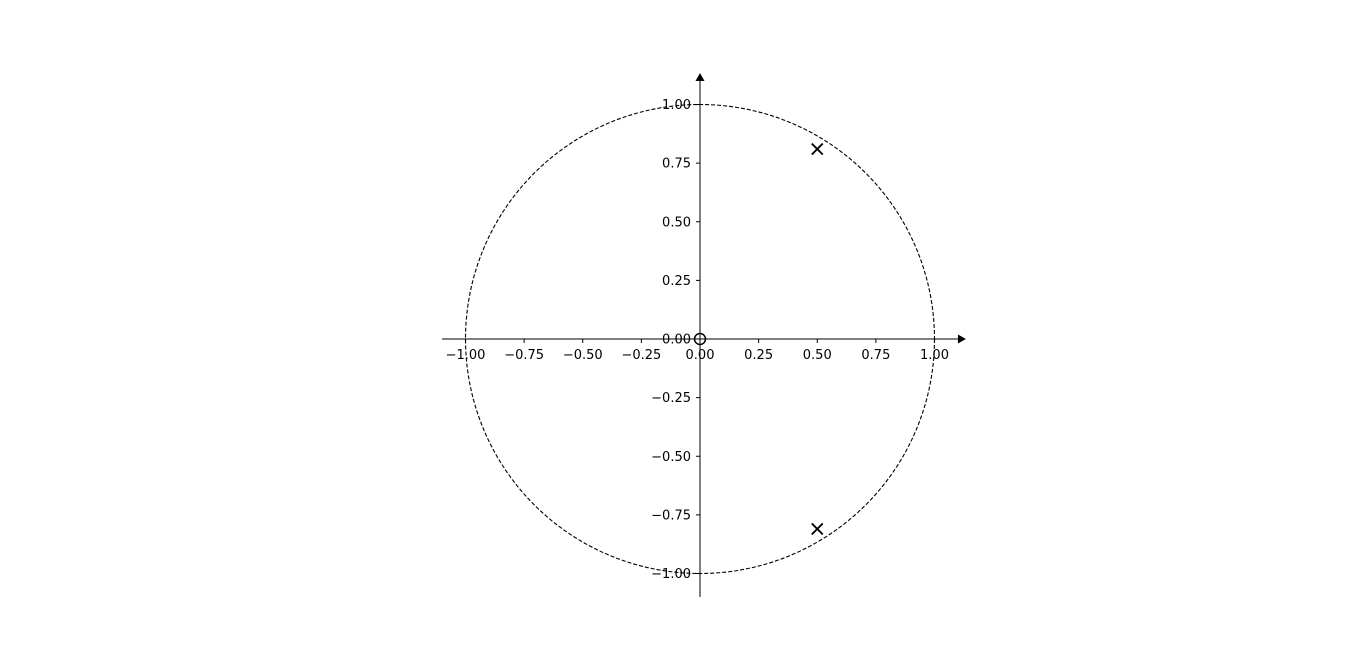 This screenshot has width=1366, height=671. Describe the element at coordinates (676, 164) in the screenshot. I see `y-tick-label: 0.75` at that location.